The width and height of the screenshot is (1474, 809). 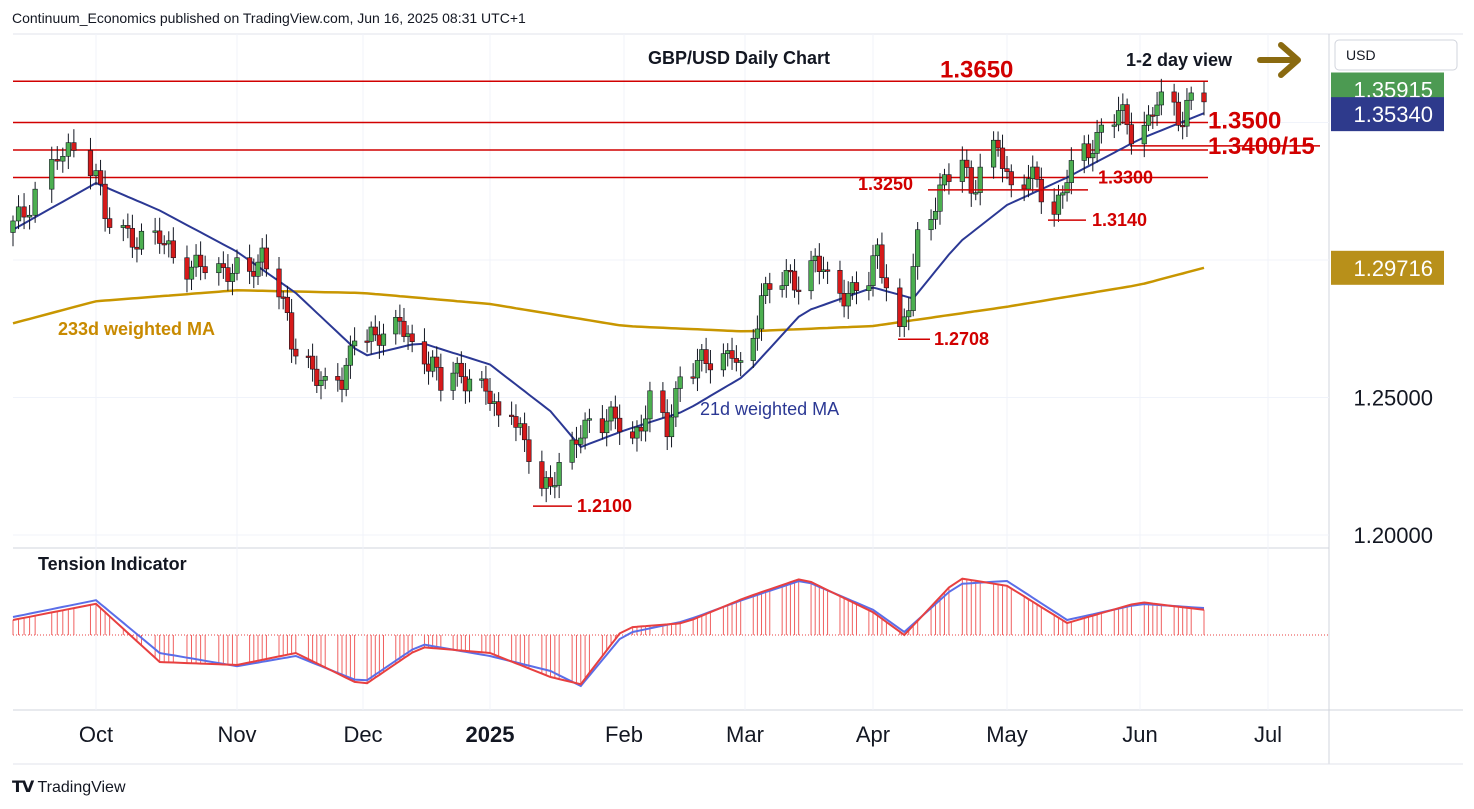 What do you see at coordinates (976, 69) in the screenshot?
I see `level-label: 1.3650` at bounding box center [976, 69].